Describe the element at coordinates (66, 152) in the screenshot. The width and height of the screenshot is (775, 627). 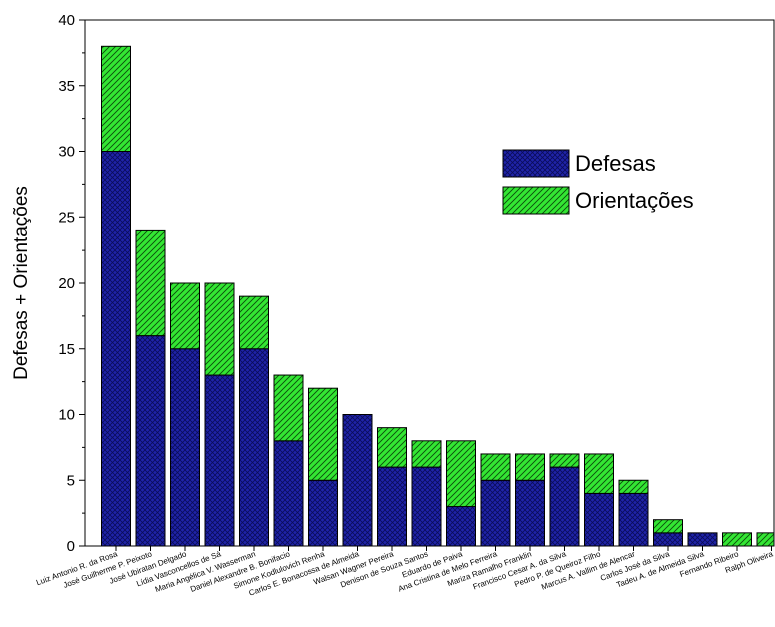
I see `y-tick-label: 30` at that location.